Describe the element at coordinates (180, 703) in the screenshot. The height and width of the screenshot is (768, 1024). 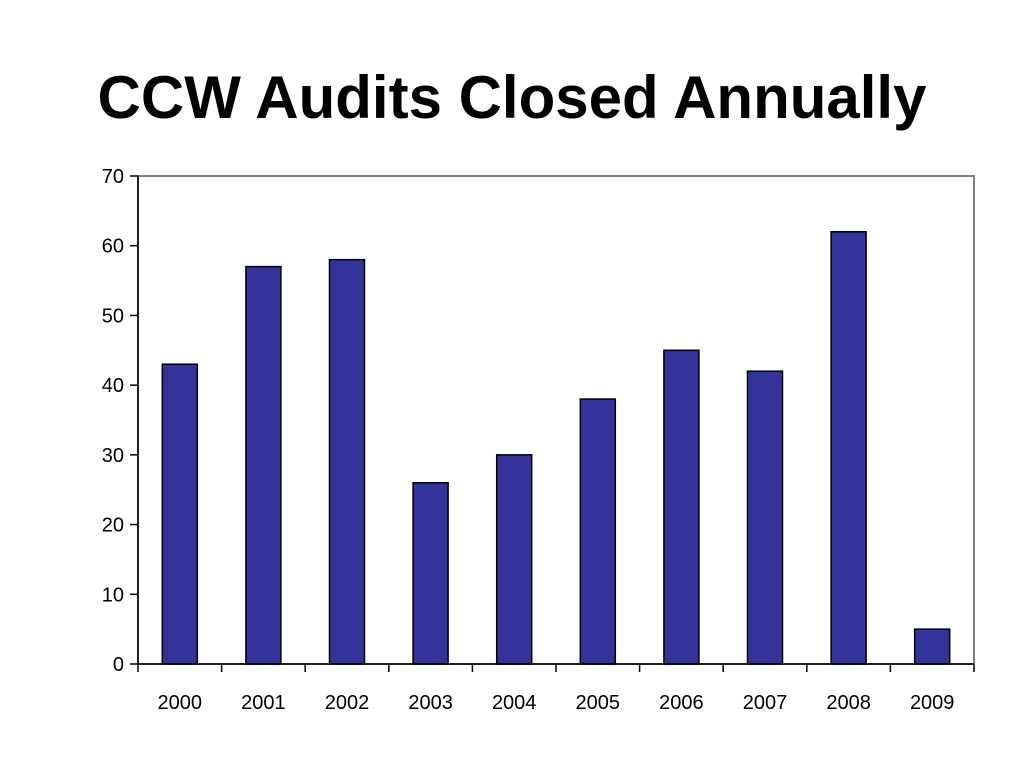
I see `x-tick-label-2000: 2000` at that location.